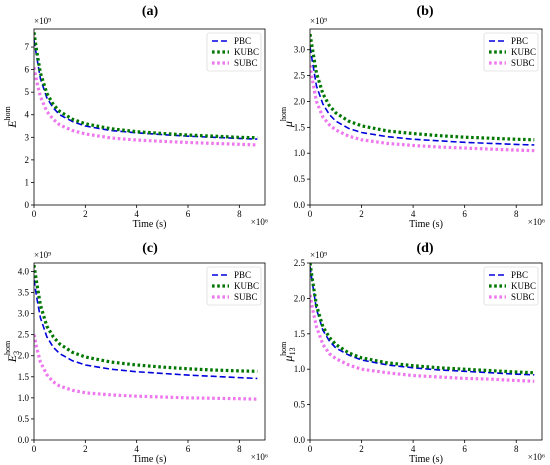 The height and width of the screenshot is (465, 550). Describe the element at coordinates (287, 117) in the screenshot. I see `y-axis-label: μhom` at that location.